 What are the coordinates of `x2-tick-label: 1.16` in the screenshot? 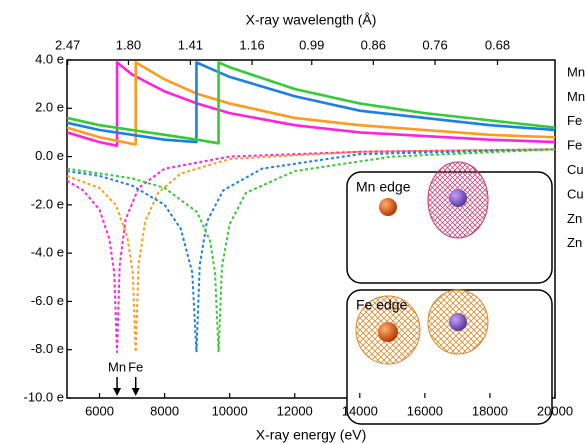 It's located at (251, 44).